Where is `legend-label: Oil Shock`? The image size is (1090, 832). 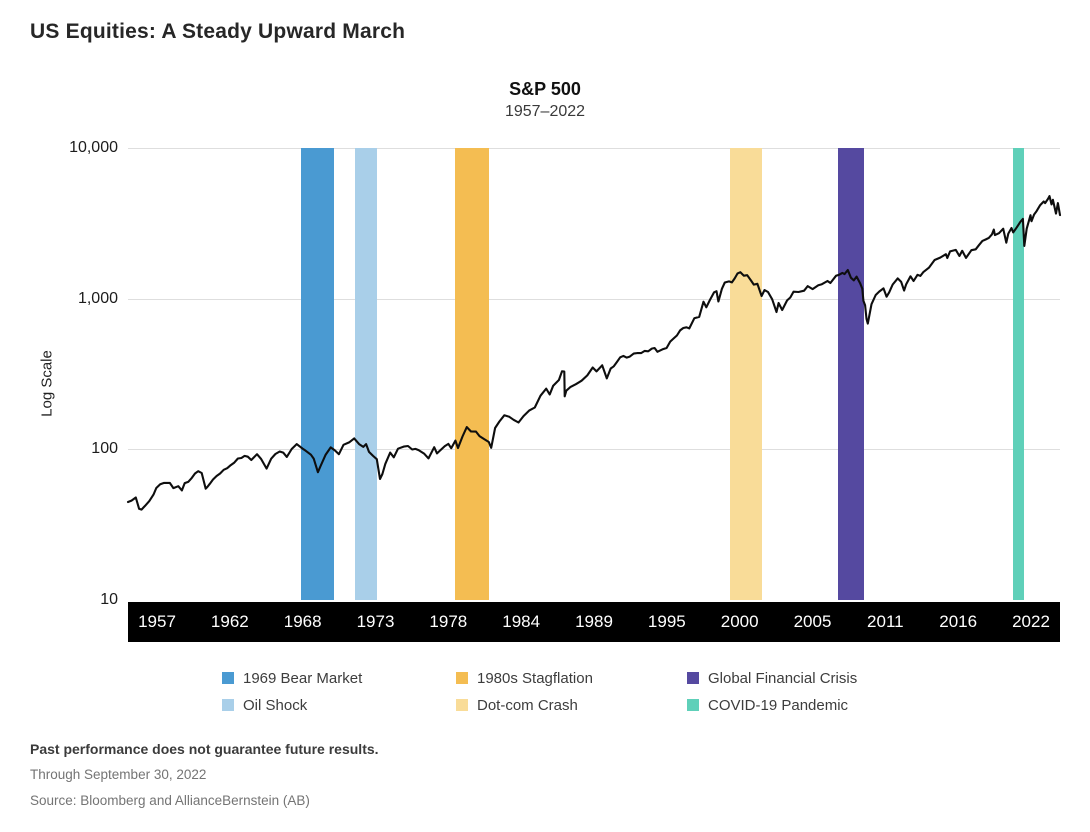 legend-label: Oil Shock is located at coordinates (275, 705).